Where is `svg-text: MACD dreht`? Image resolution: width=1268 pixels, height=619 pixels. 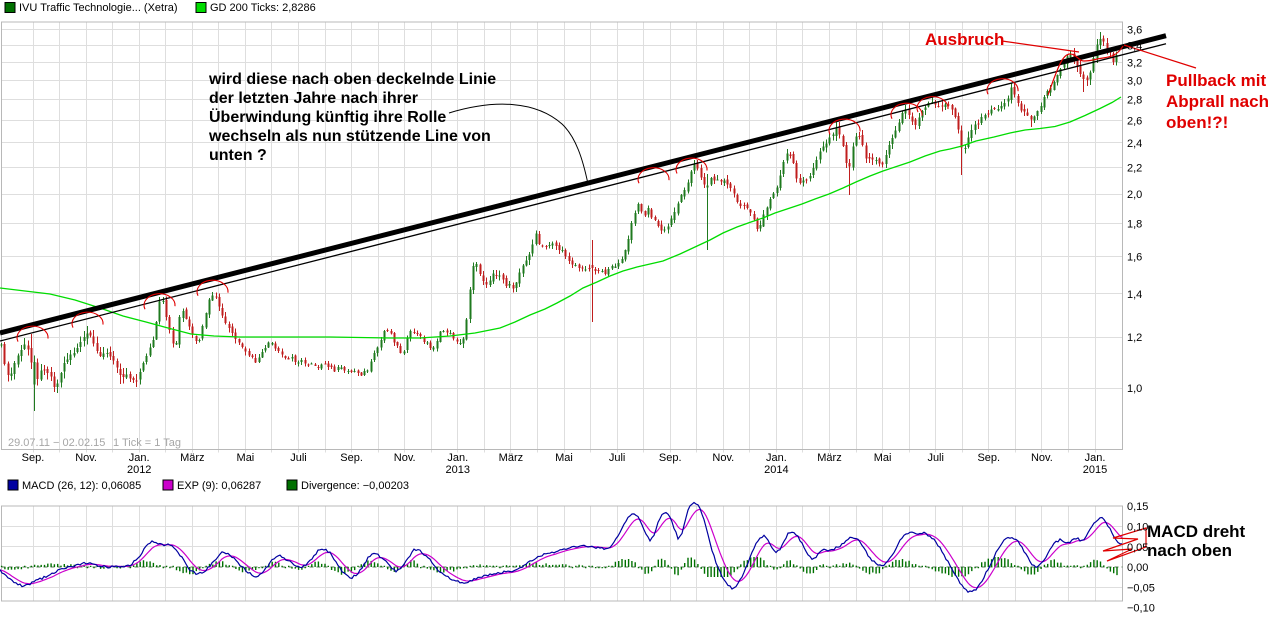 svg-text: MACD dreht is located at coordinates (1196, 531).